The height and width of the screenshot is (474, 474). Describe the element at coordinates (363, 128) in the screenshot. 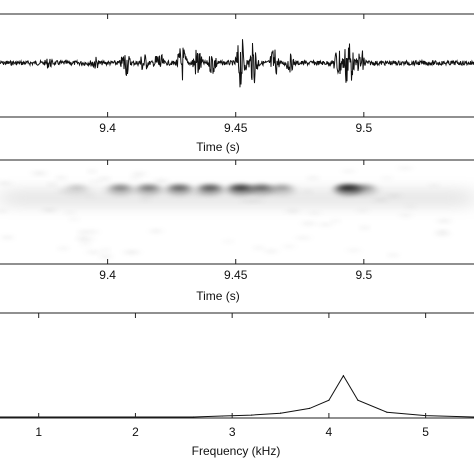

I see `waveform-tick-label: 9.5` at that location.